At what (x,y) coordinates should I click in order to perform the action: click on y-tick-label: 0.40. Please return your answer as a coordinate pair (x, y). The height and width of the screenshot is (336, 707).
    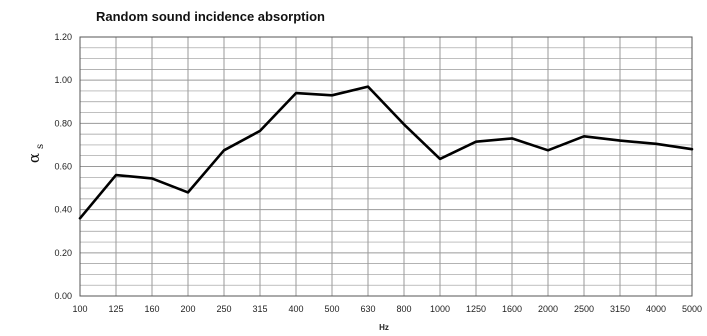
    Looking at the image, I should click on (63, 210).